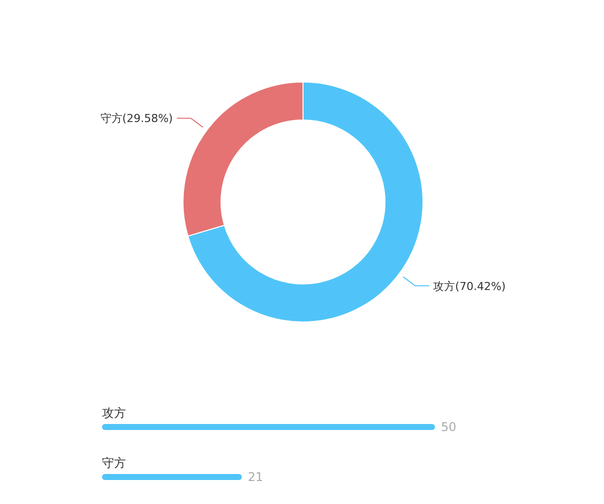 This screenshot has height=504, width=604. Describe the element at coordinates (114, 413) in the screenshot. I see `y-tick-label: 攻方` at that location.